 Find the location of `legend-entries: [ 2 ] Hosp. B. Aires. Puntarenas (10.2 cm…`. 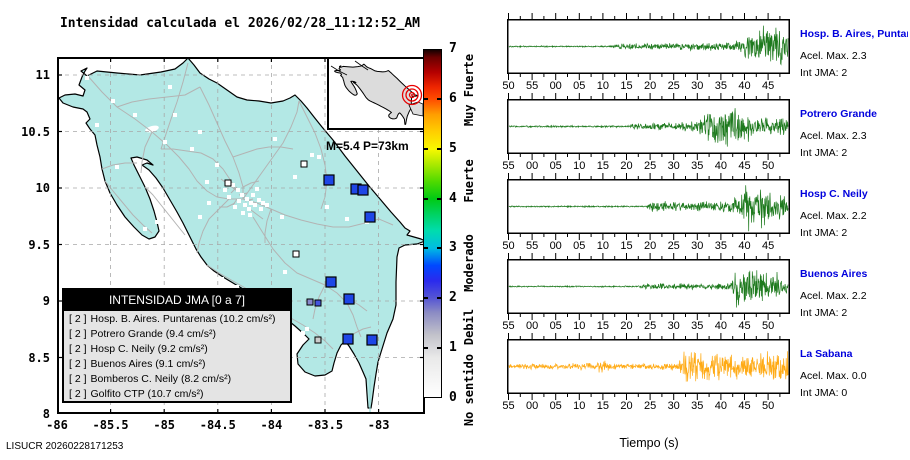

legend-entries: [ 2 ] Hosp. B. Aires. Puntarenas (10.2 cm… is located at coordinates (177, 356).